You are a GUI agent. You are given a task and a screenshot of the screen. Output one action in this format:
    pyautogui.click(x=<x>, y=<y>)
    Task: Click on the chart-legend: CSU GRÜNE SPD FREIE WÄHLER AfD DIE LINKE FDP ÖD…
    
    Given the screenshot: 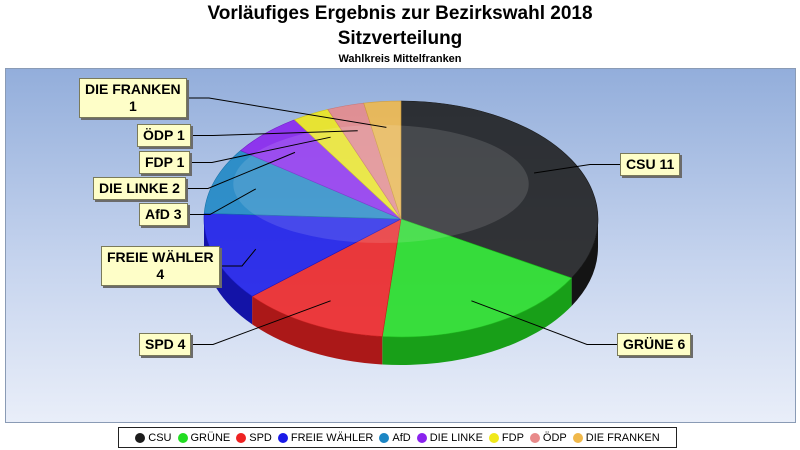 What is the action you would take?
    pyautogui.click(x=397, y=437)
    